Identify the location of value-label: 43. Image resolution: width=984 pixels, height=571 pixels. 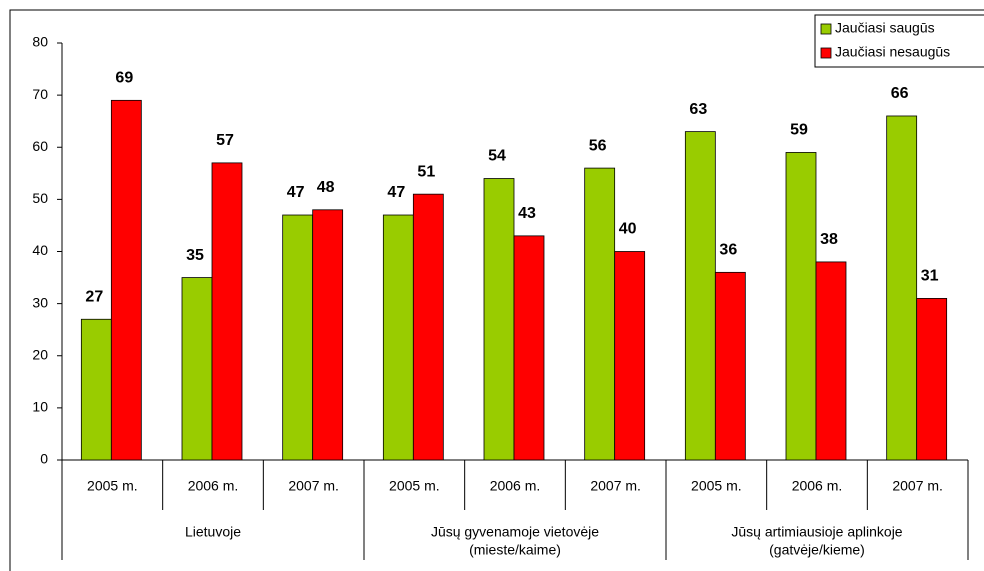
(527, 213).